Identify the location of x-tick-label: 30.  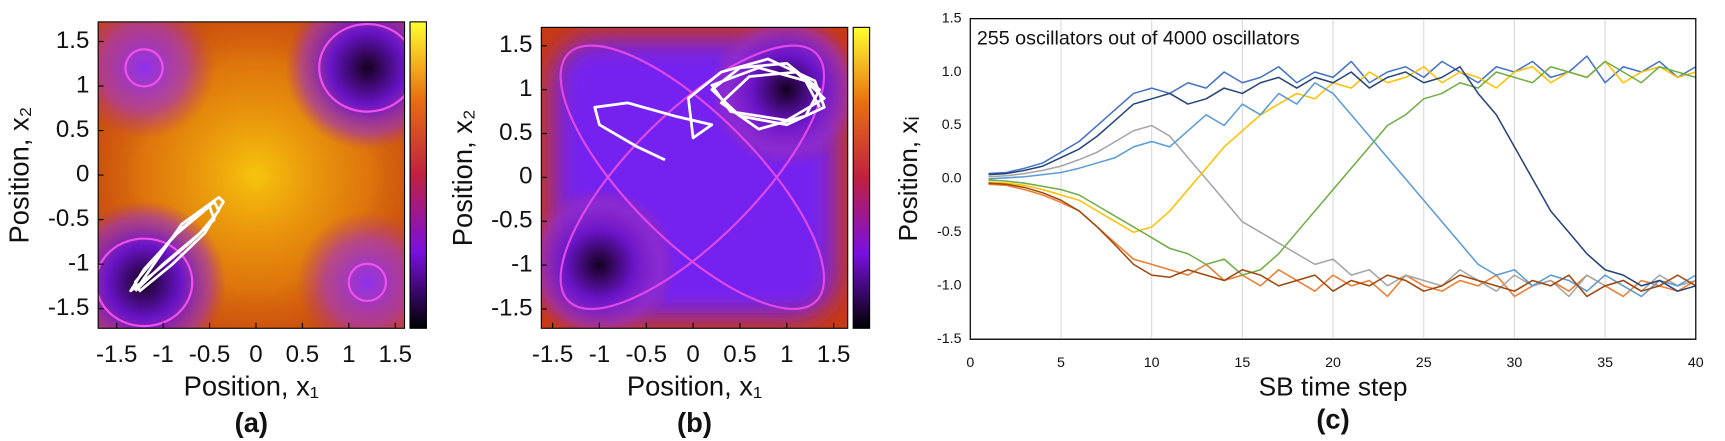
(1515, 363).